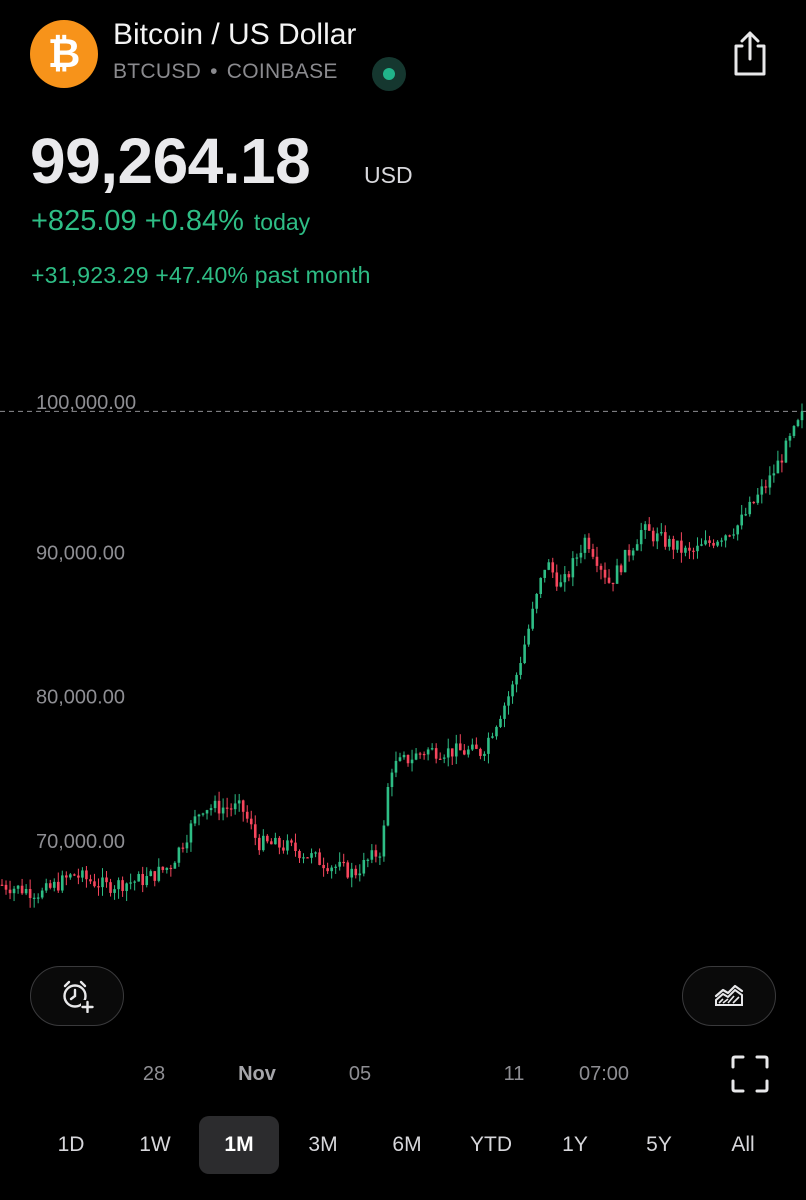 The height and width of the screenshot is (1200, 806). I want to click on fullscreen-button, so click(750, 1074).